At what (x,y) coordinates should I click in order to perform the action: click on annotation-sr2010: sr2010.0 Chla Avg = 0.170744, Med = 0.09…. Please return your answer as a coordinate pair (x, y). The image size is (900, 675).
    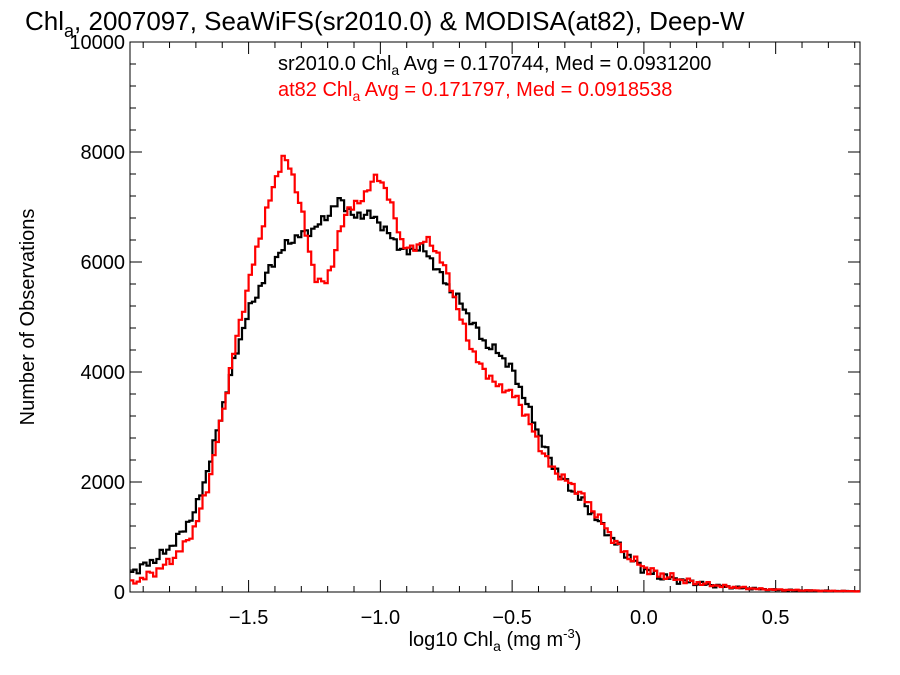
    Looking at the image, I should click on (494, 65).